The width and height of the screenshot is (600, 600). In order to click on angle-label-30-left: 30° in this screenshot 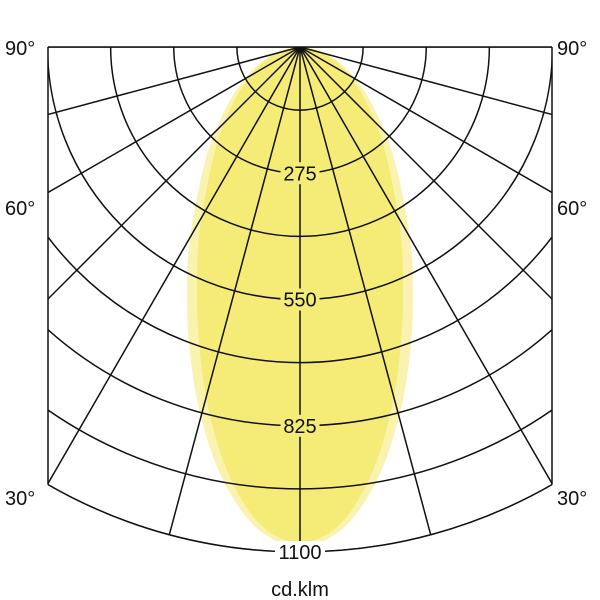, I will do `click(20, 499)`.